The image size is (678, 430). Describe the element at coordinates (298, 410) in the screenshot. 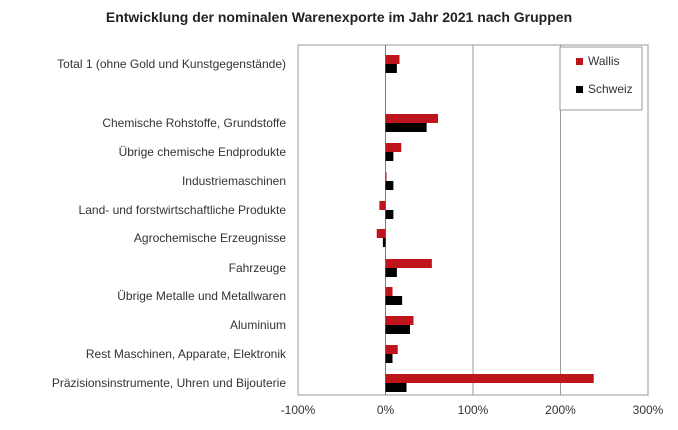

I see `x-tick-label-0: -100%` at that location.